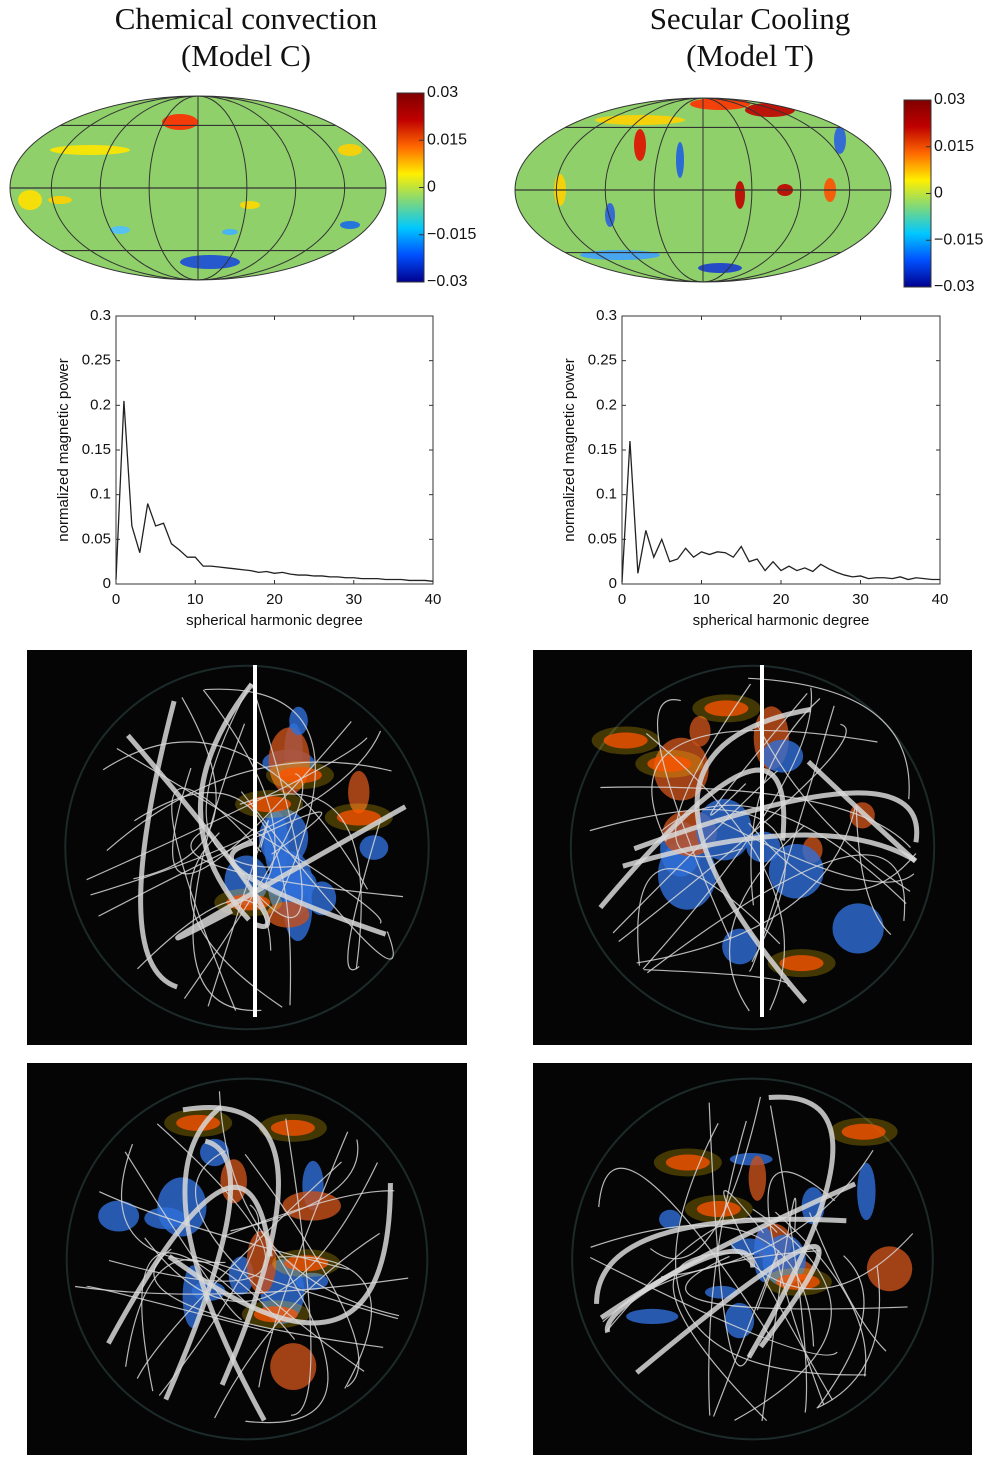  I want to click on x-tick-label: 10, so click(195, 599).